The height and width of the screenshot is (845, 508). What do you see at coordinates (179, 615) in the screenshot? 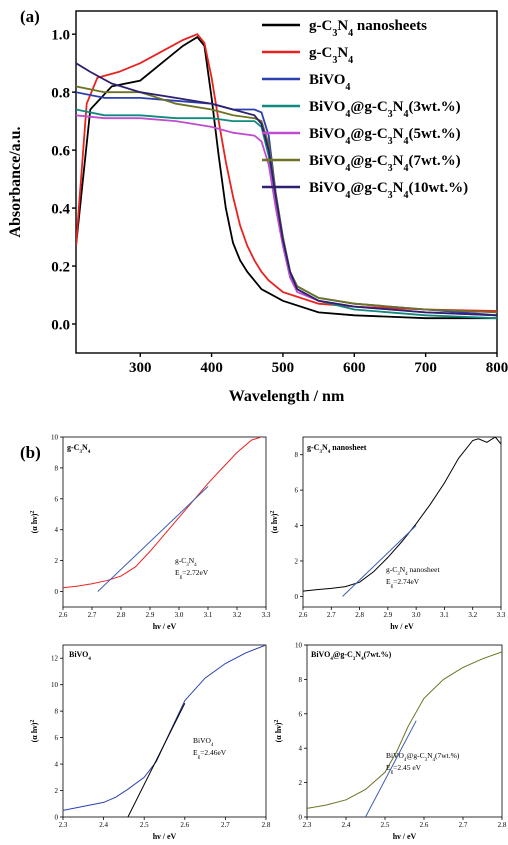
I see `x-tick-label: 3.0` at bounding box center [179, 615].